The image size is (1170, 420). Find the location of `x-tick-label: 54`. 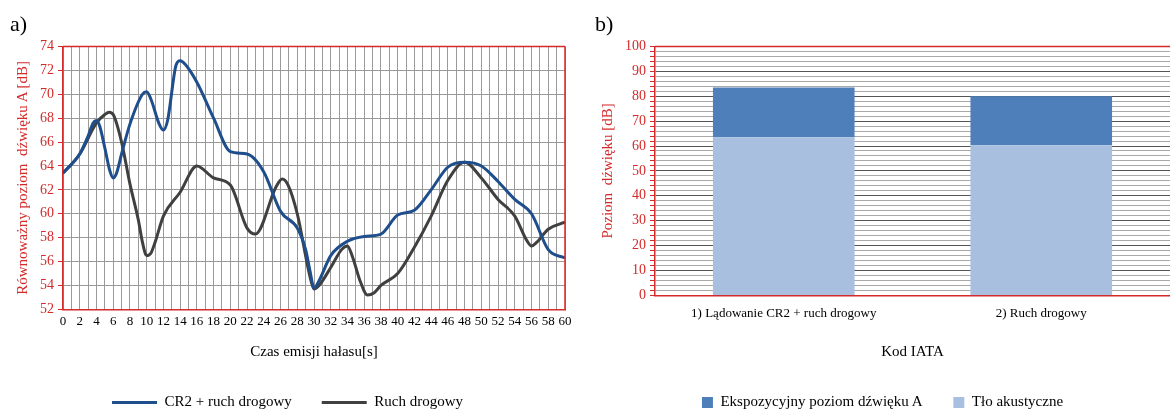

x-tick-label: 54 is located at coordinates (515, 320).